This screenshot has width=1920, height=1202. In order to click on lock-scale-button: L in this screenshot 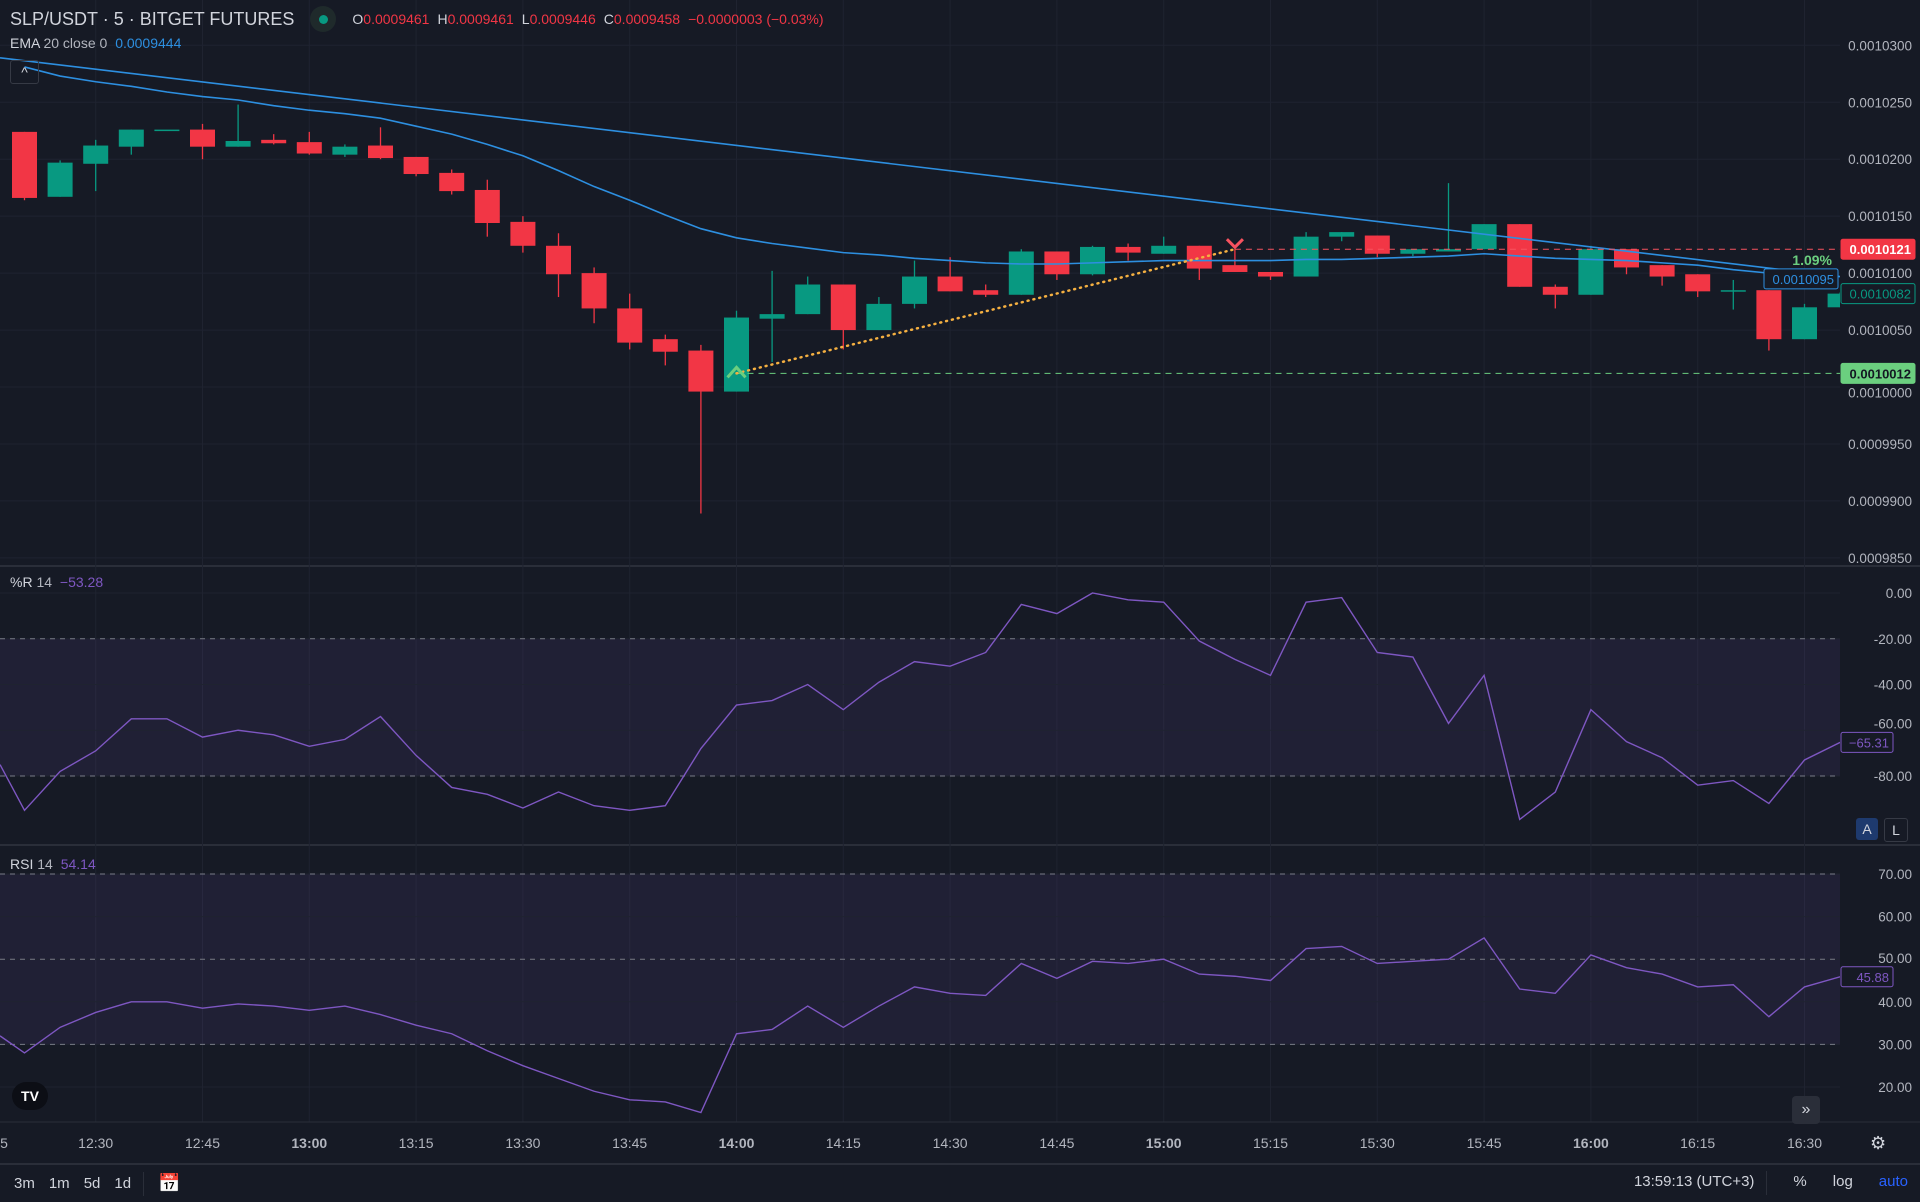, I will do `click(1896, 830)`.